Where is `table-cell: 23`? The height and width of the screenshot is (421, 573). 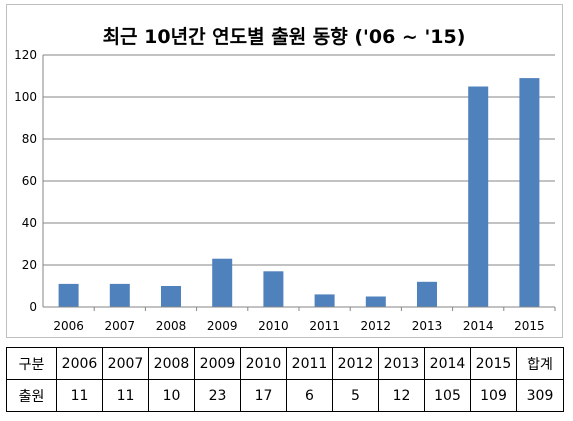 table-cell: 23 is located at coordinates (217, 395).